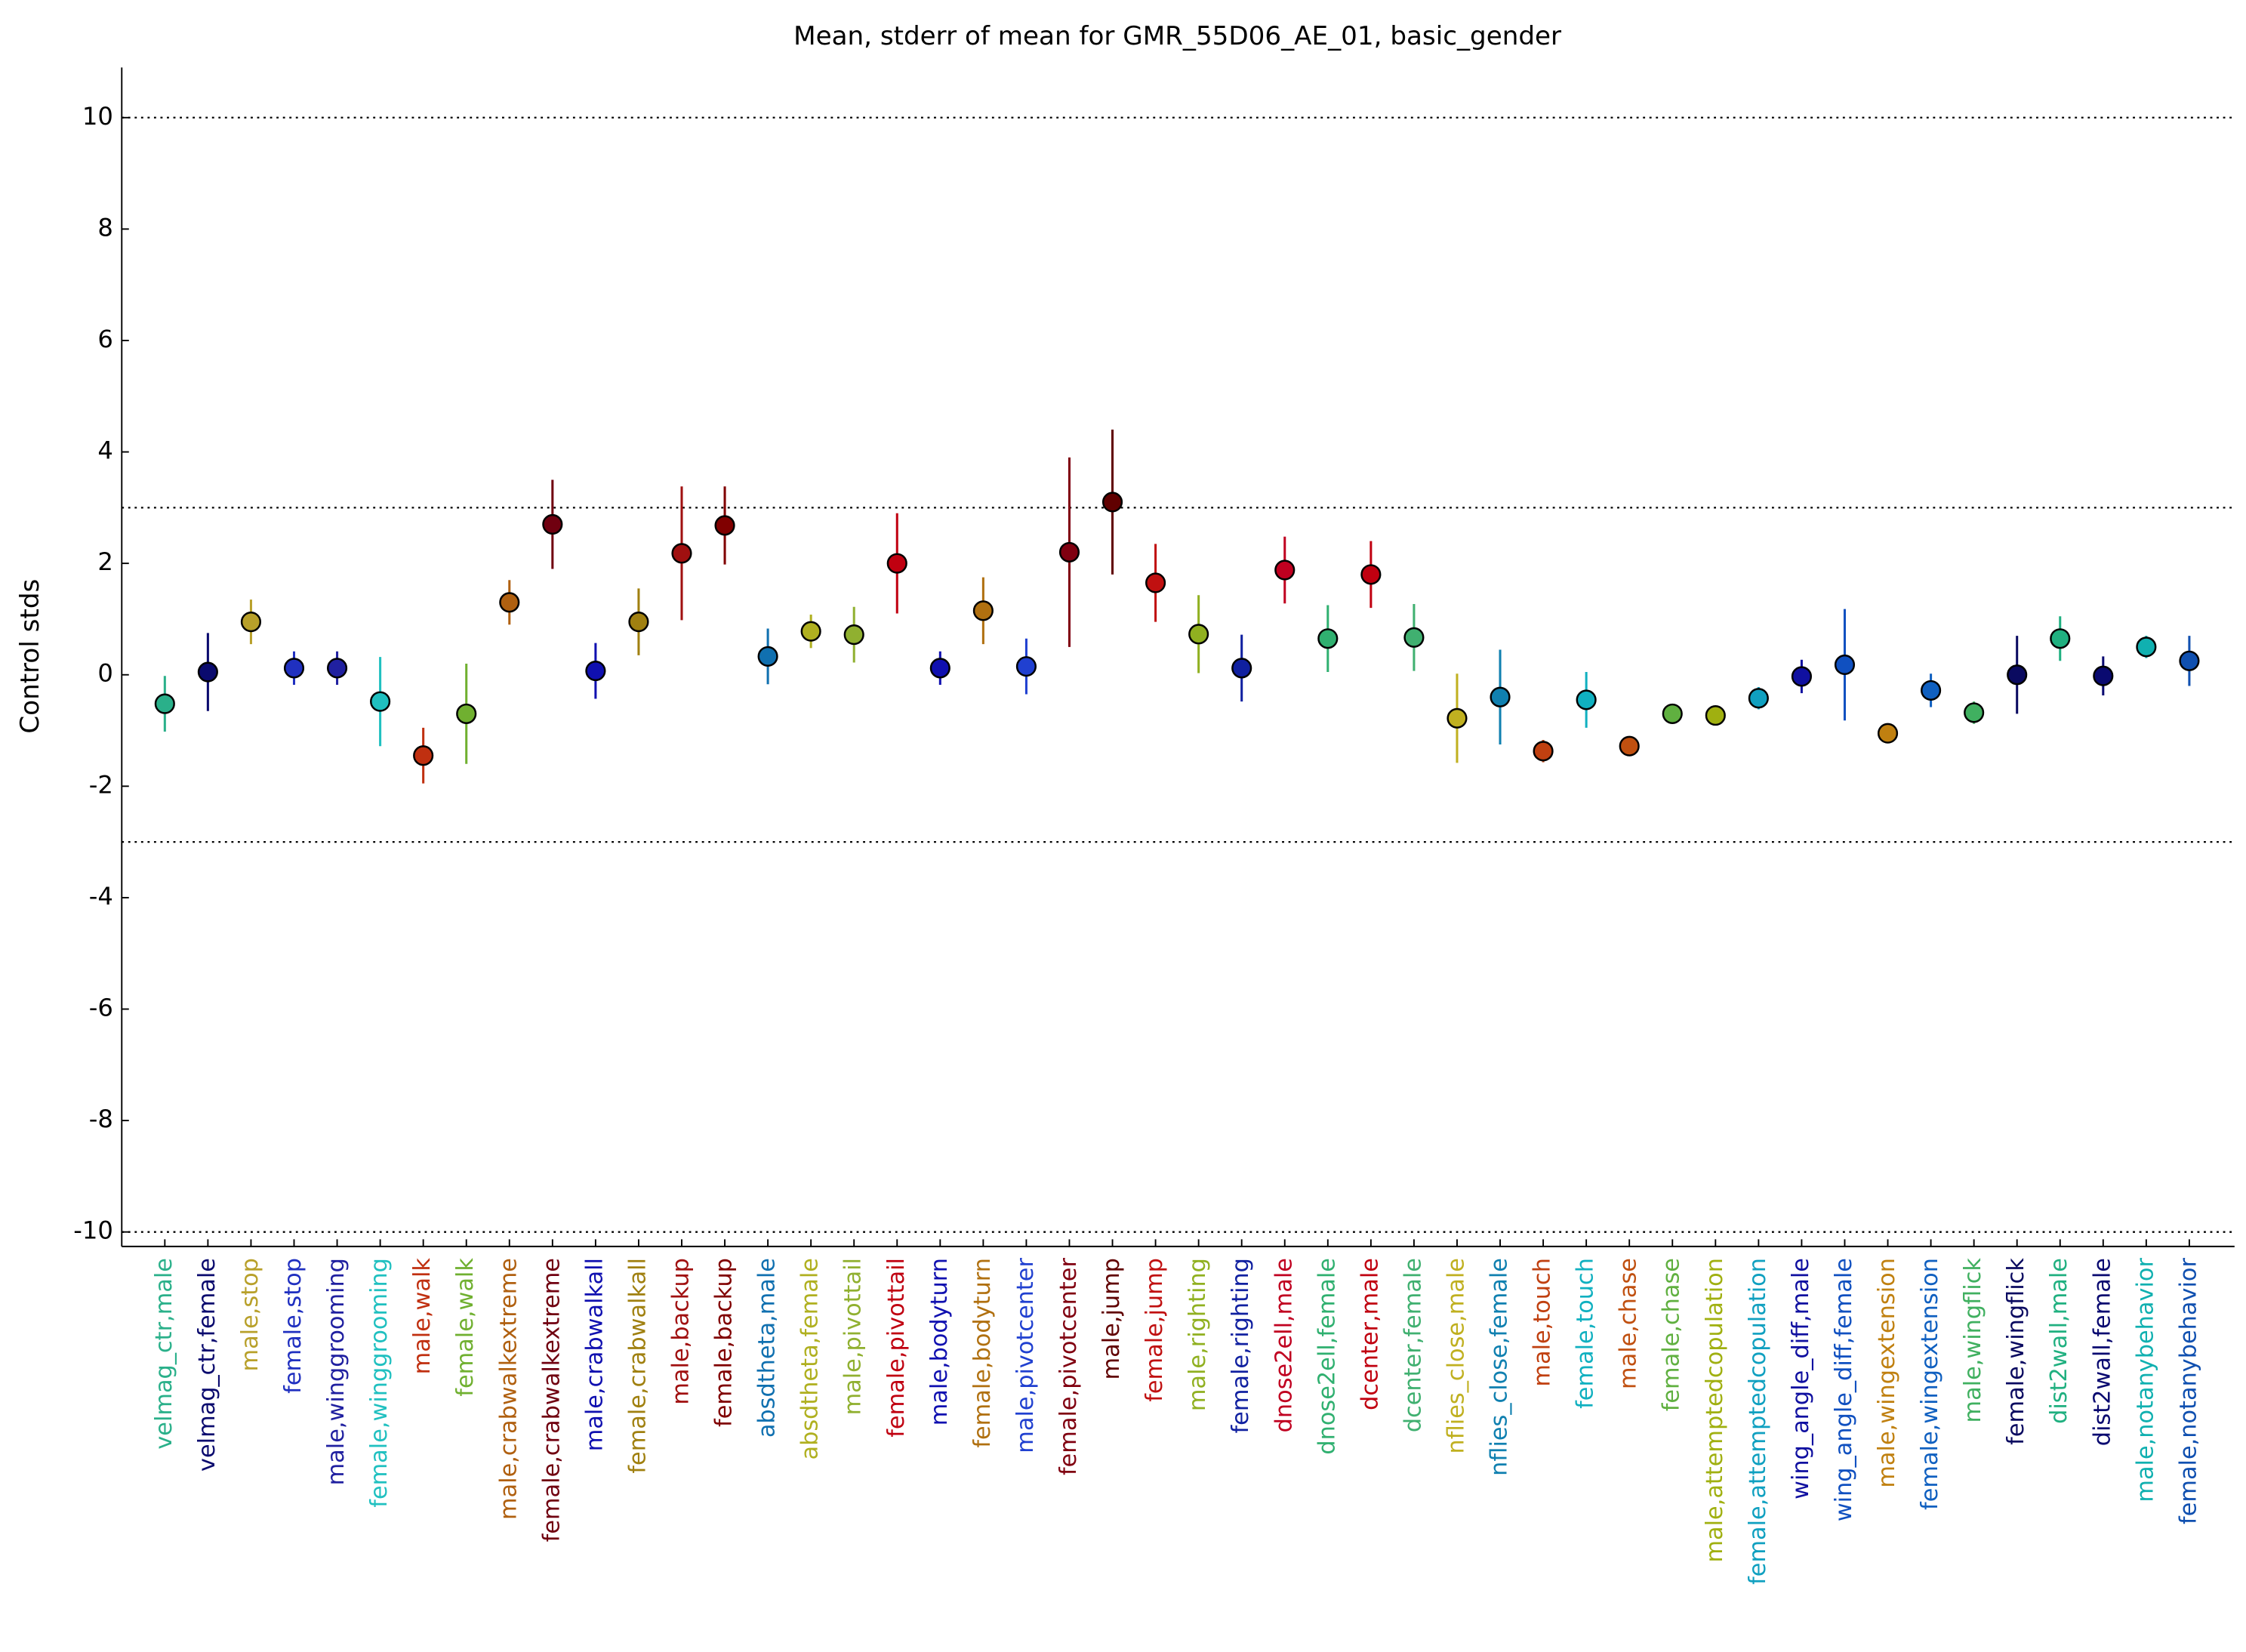  I want to click on x-tick-label: male,walk, so click(422, 1317).